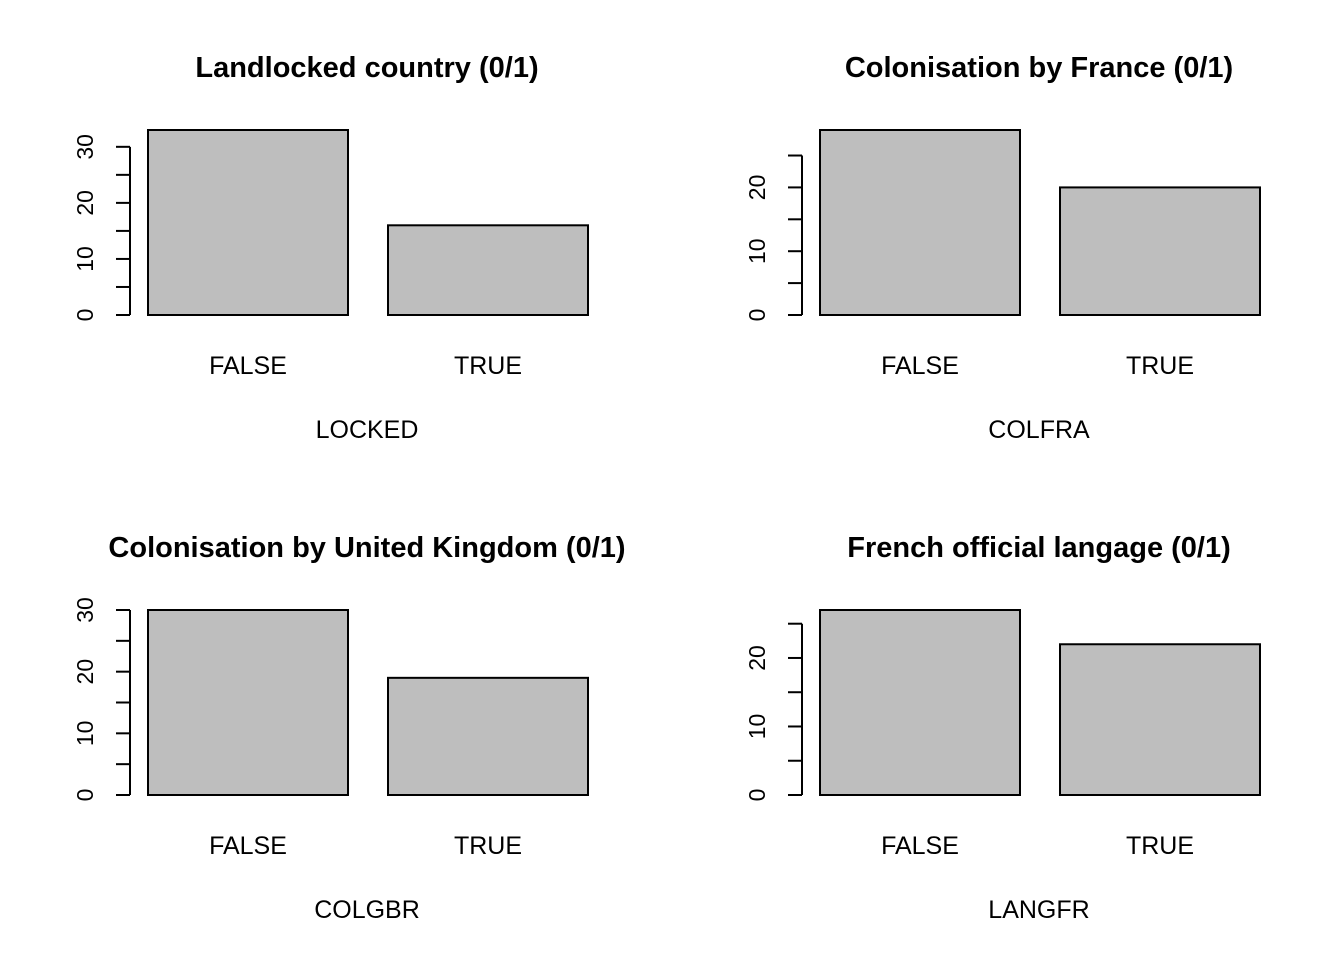 Image resolution: width=1344 pixels, height=960 pixels. I want to click on x-axis-label: LANGFR, so click(1038, 910).